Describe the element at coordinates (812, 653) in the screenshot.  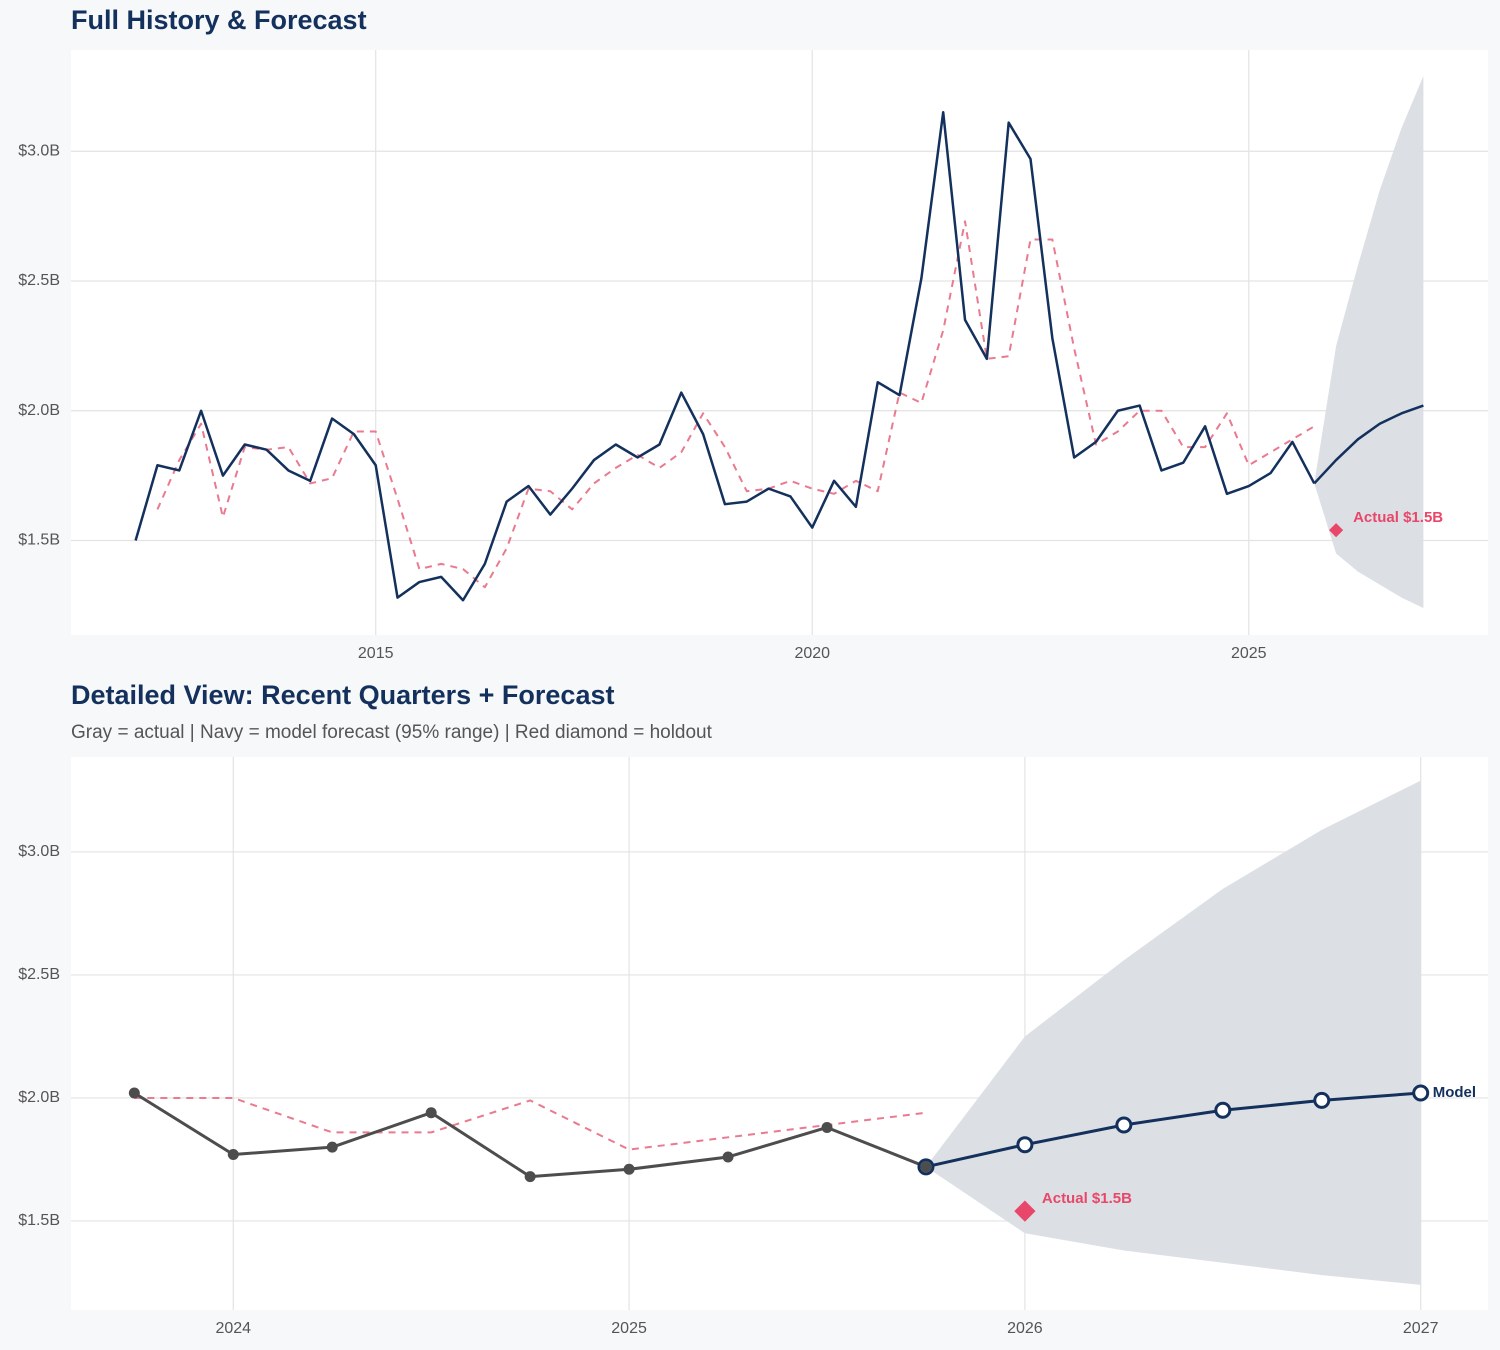
I see `x-tick-label: 2020` at that location.